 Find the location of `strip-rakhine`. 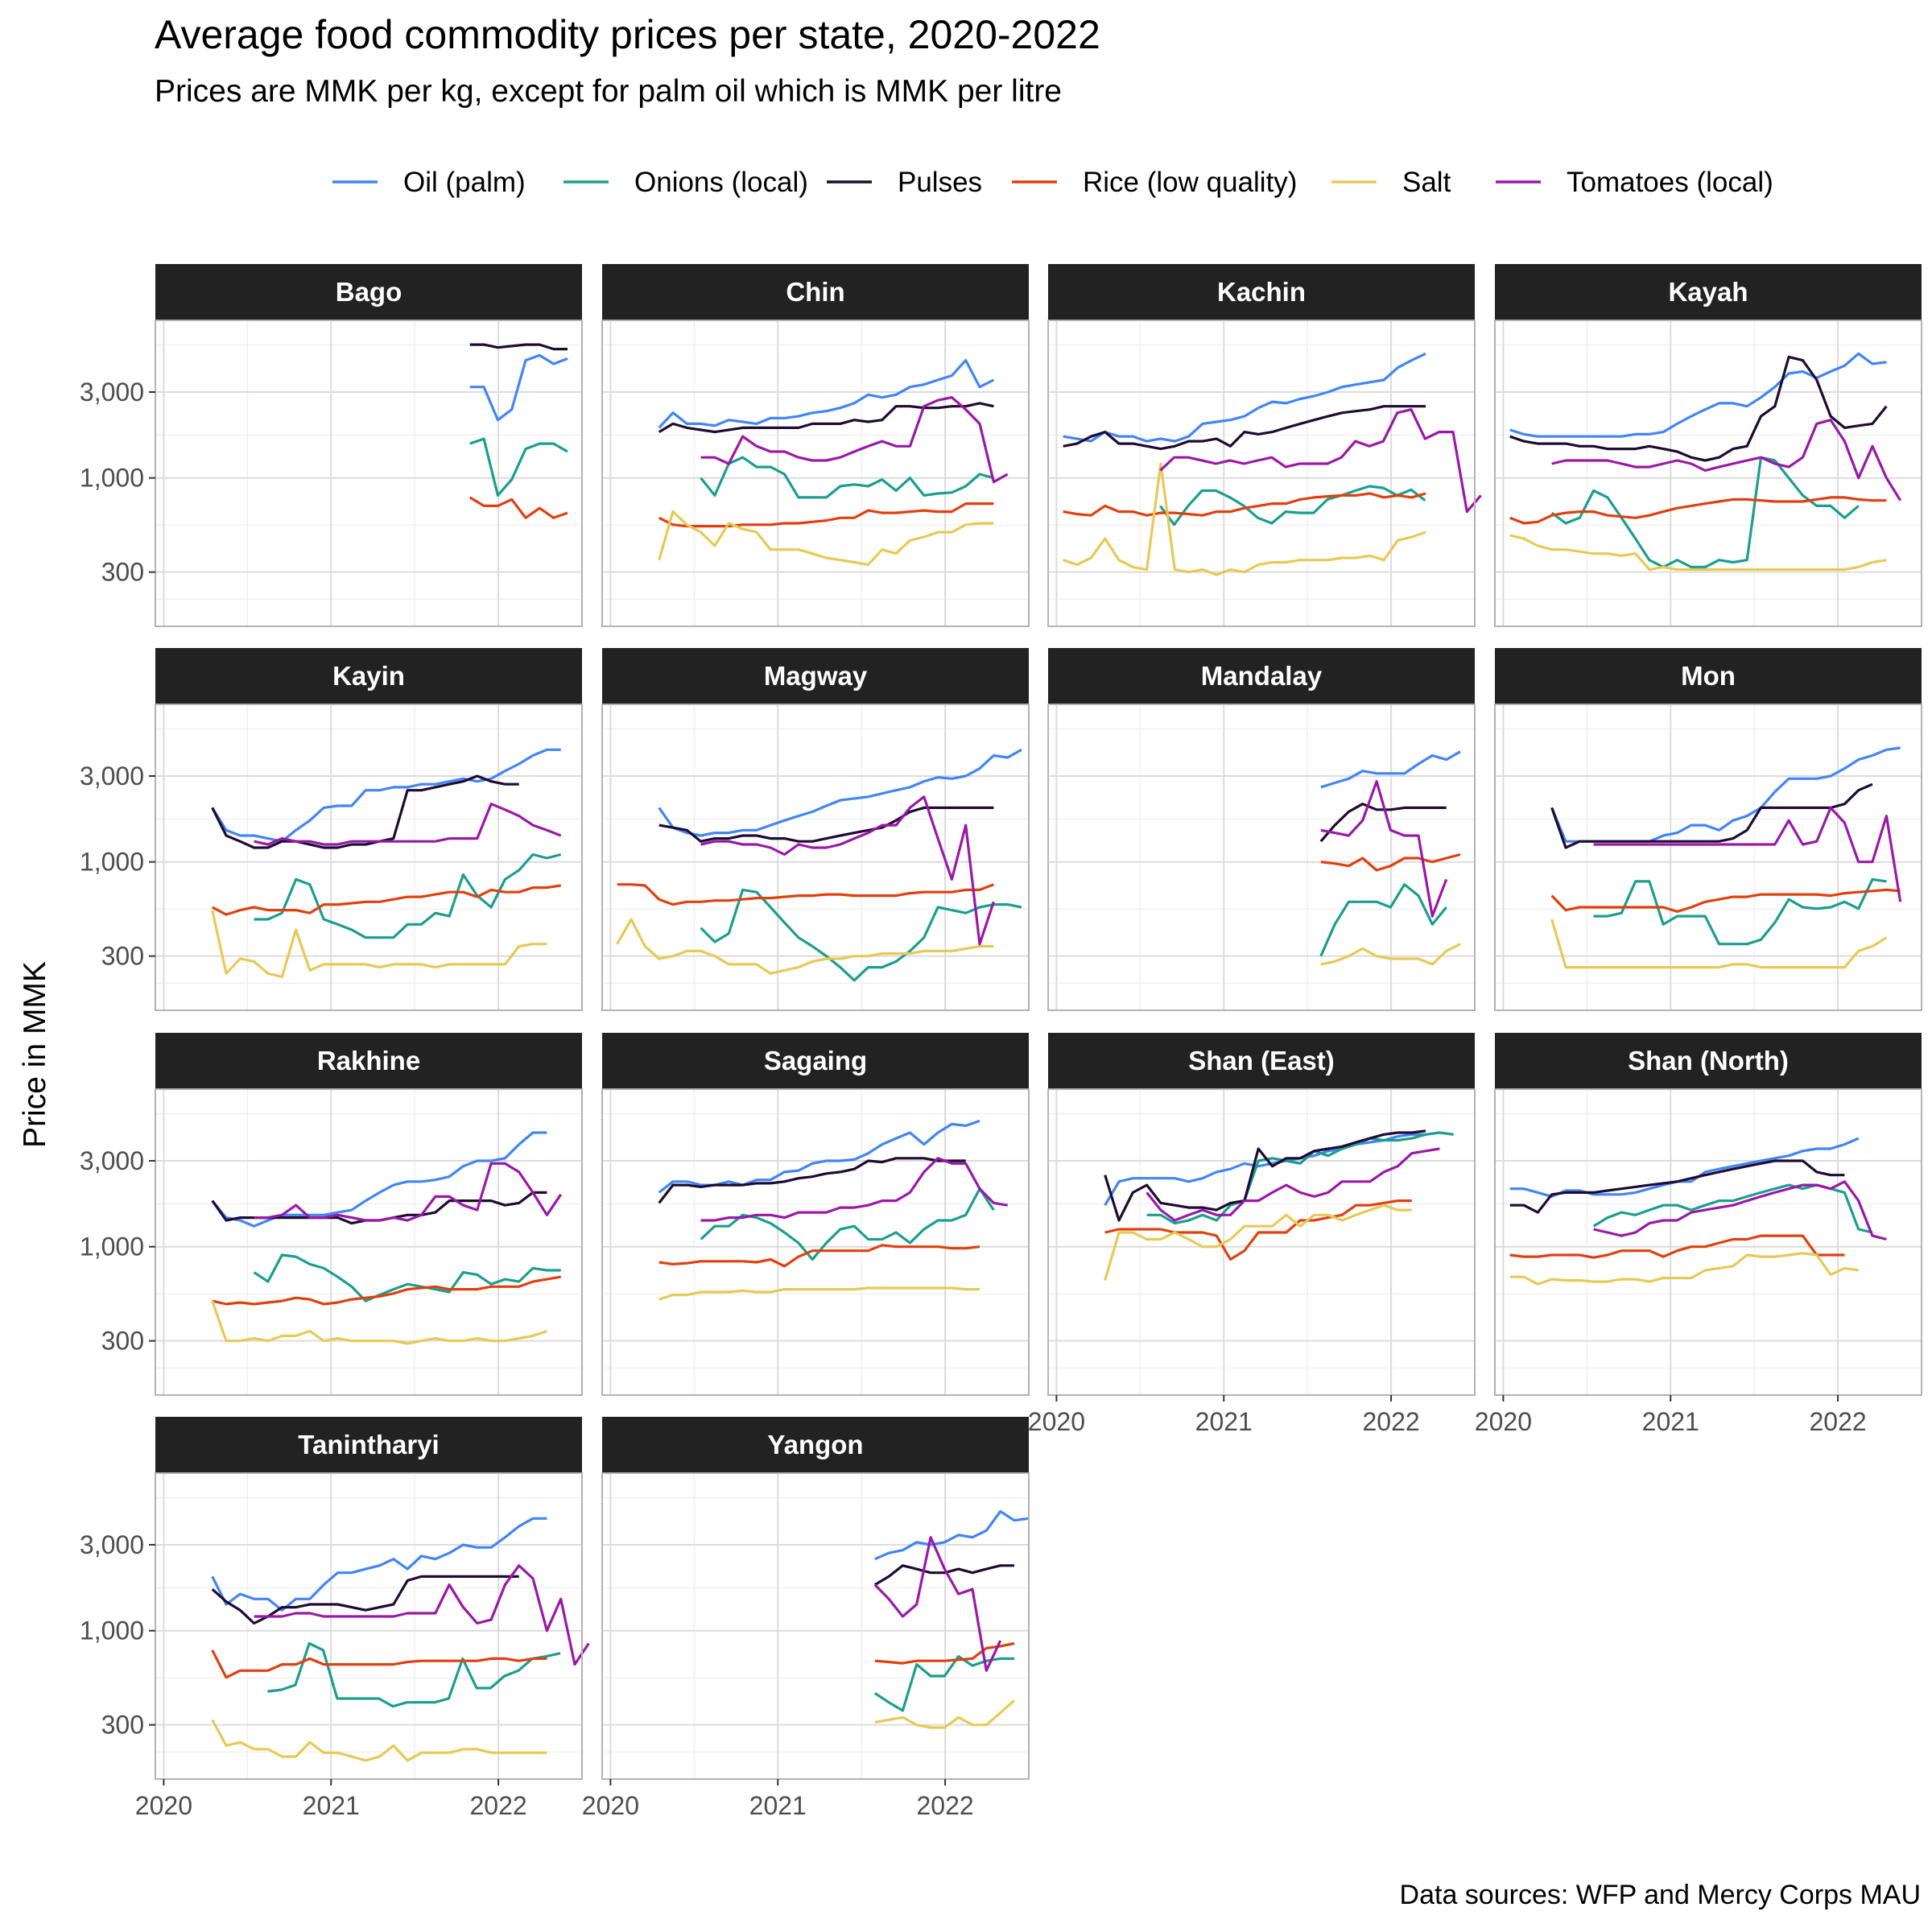

strip-rakhine is located at coordinates (368, 1061).